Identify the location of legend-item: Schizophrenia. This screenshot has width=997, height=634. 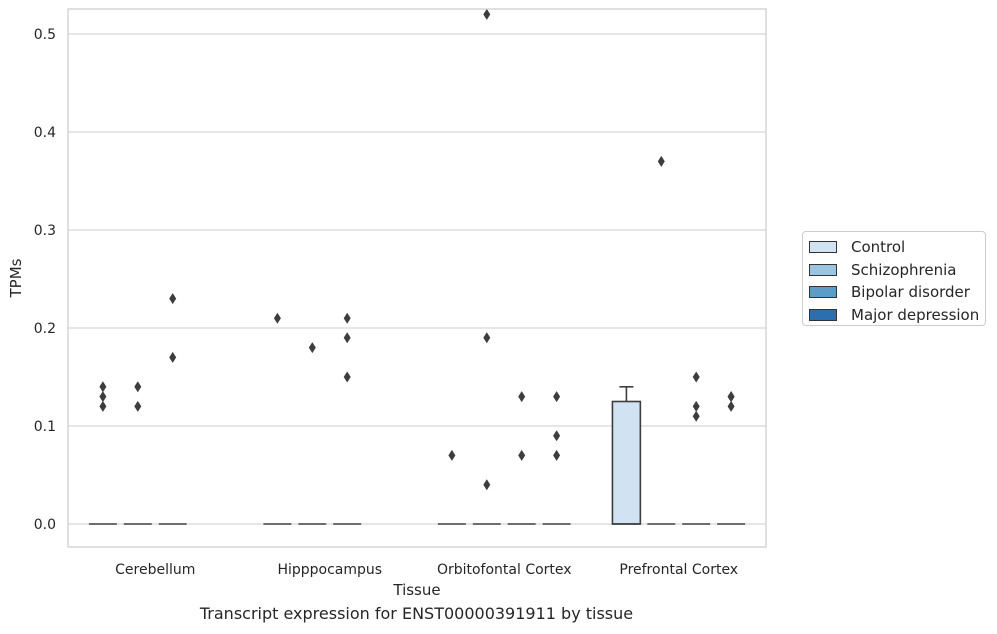
(897, 270).